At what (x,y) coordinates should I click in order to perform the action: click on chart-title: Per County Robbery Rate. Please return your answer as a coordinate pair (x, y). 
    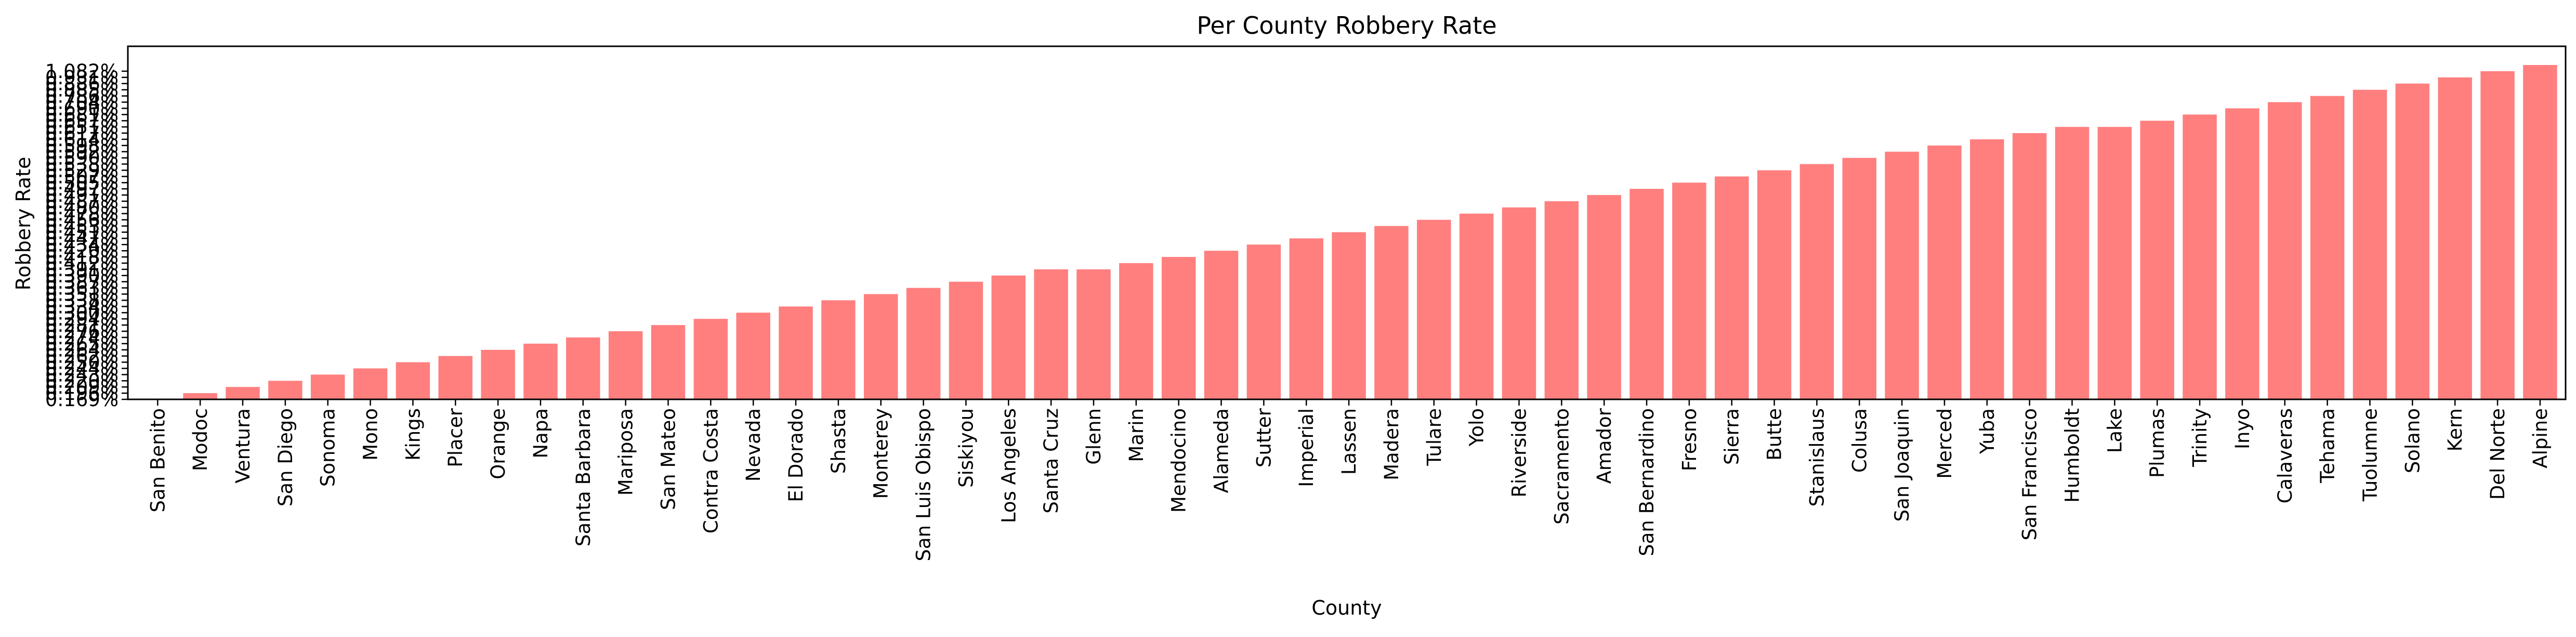
    Looking at the image, I should click on (1346, 25).